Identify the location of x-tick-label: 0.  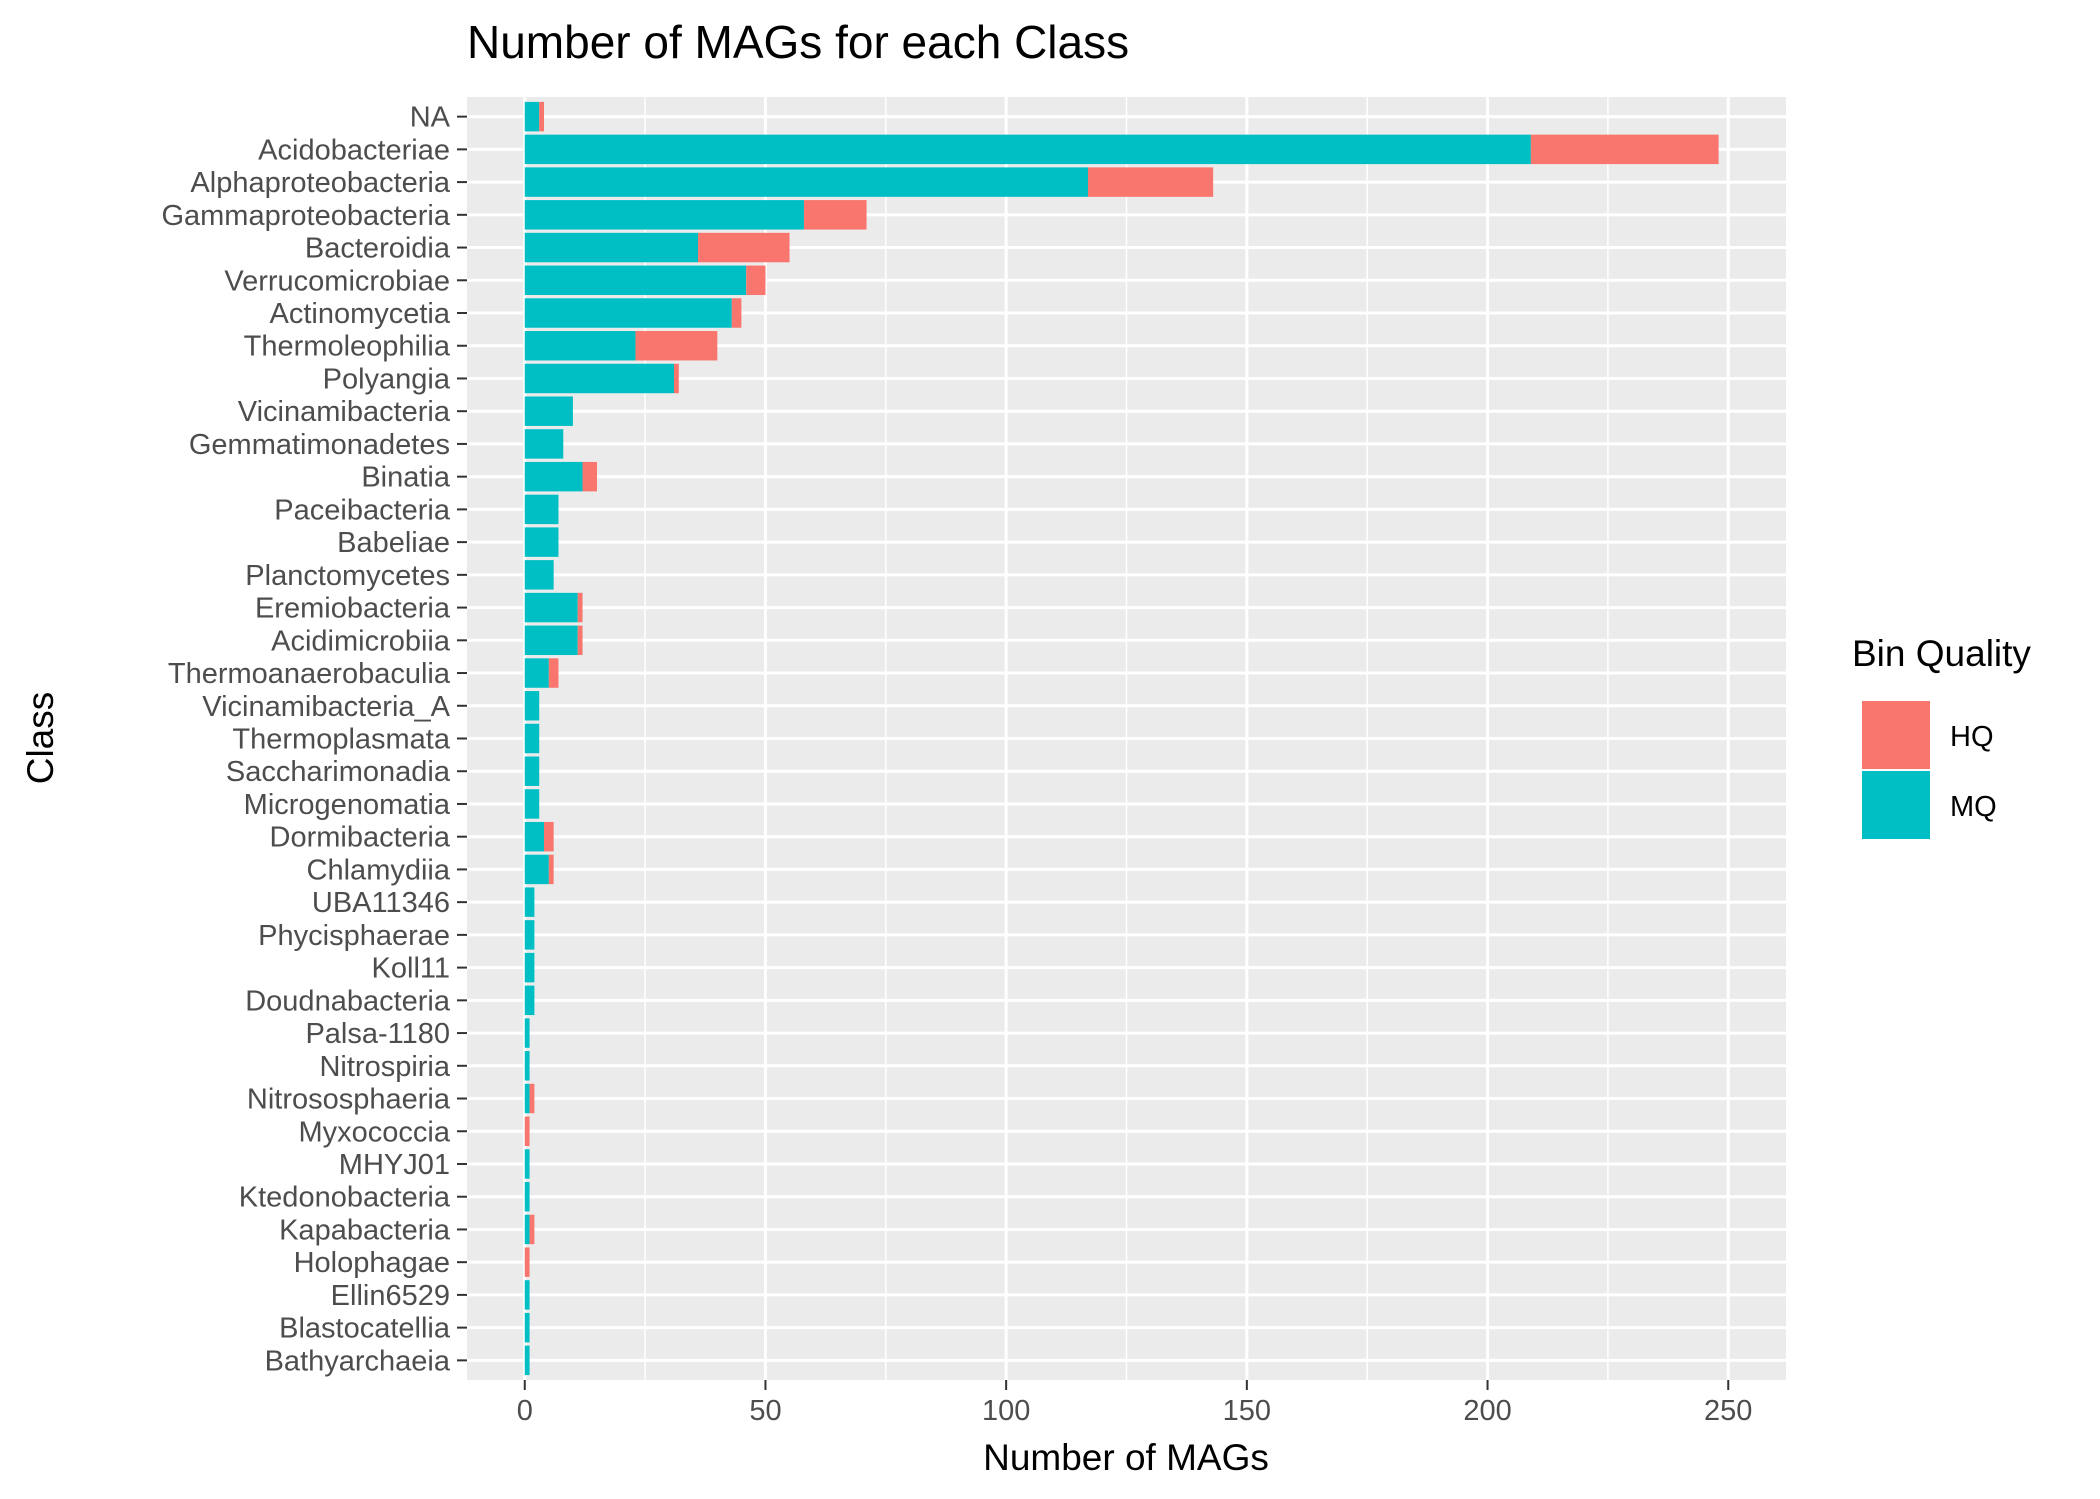
(525, 1411).